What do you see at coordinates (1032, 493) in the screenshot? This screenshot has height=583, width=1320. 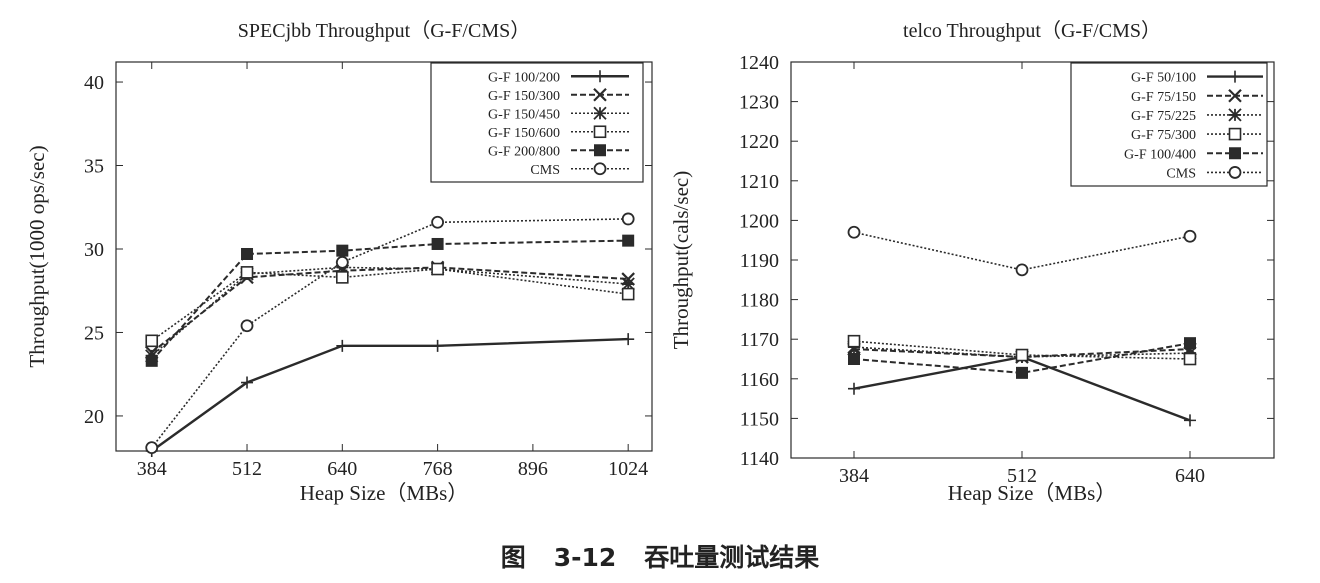 I see `x-axis-label: Heap Size（MBs）` at bounding box center [1032, 493].